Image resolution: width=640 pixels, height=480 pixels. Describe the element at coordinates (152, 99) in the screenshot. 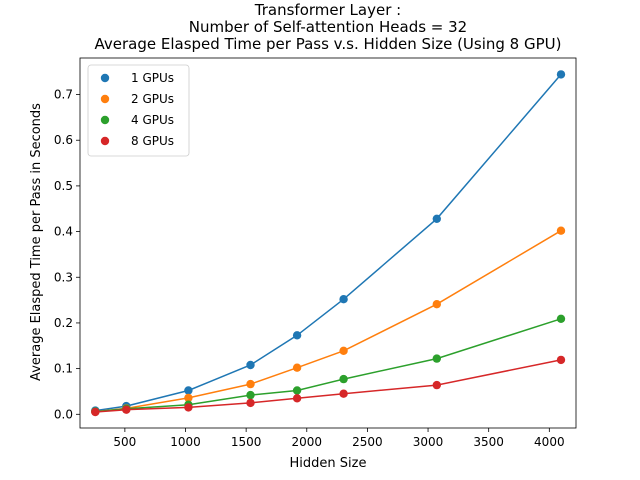

I see `legend-label: 2 GPUs` at that location.